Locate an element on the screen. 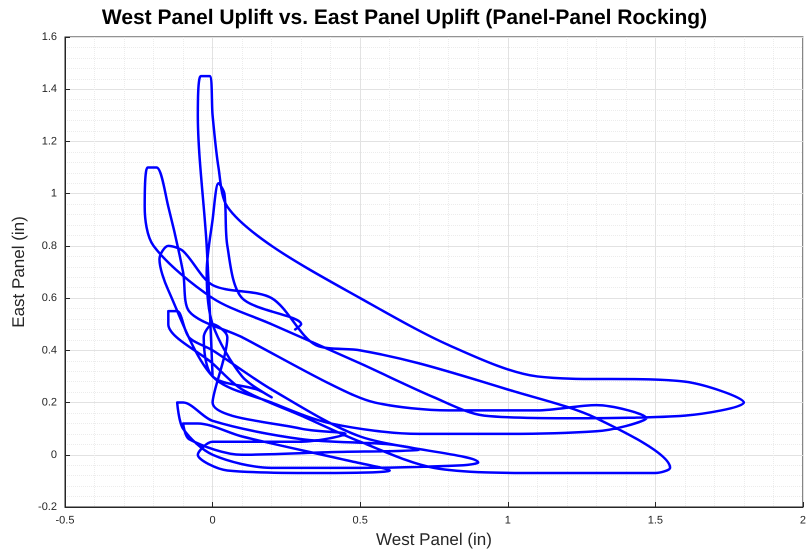  y-tick-label: 0.2 is located at coordinates (49, 402).